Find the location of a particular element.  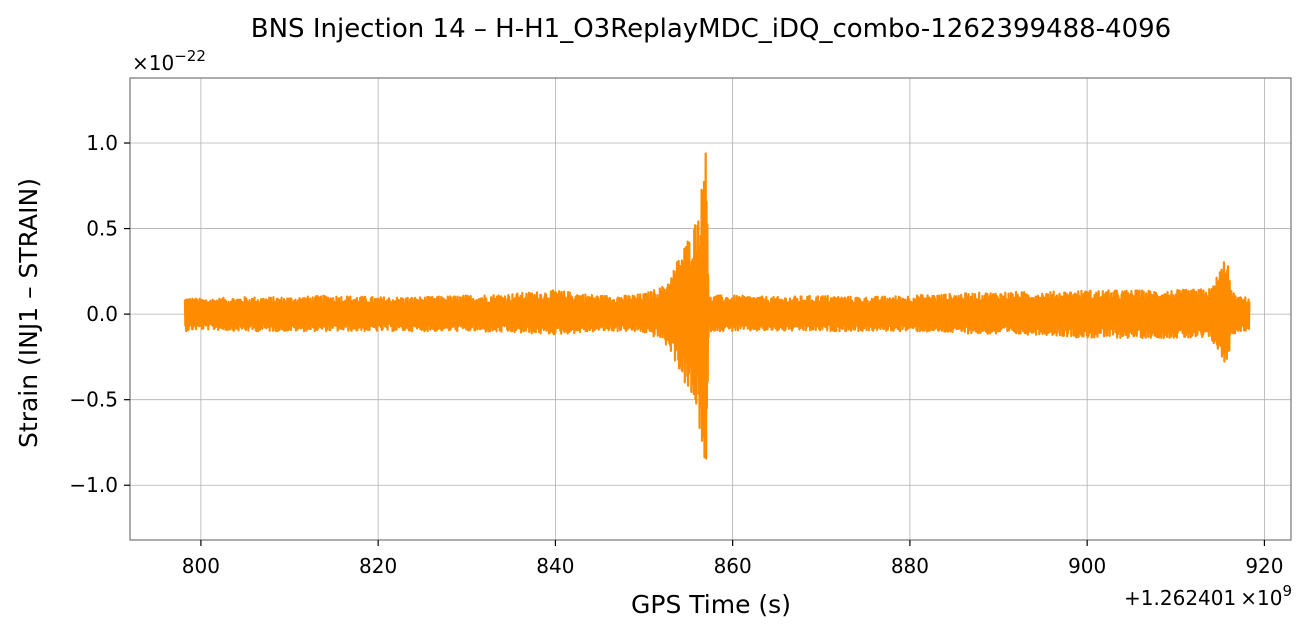

x-axis: 800 820 840 860 880 900 920 is located at coordinates (733, 559).